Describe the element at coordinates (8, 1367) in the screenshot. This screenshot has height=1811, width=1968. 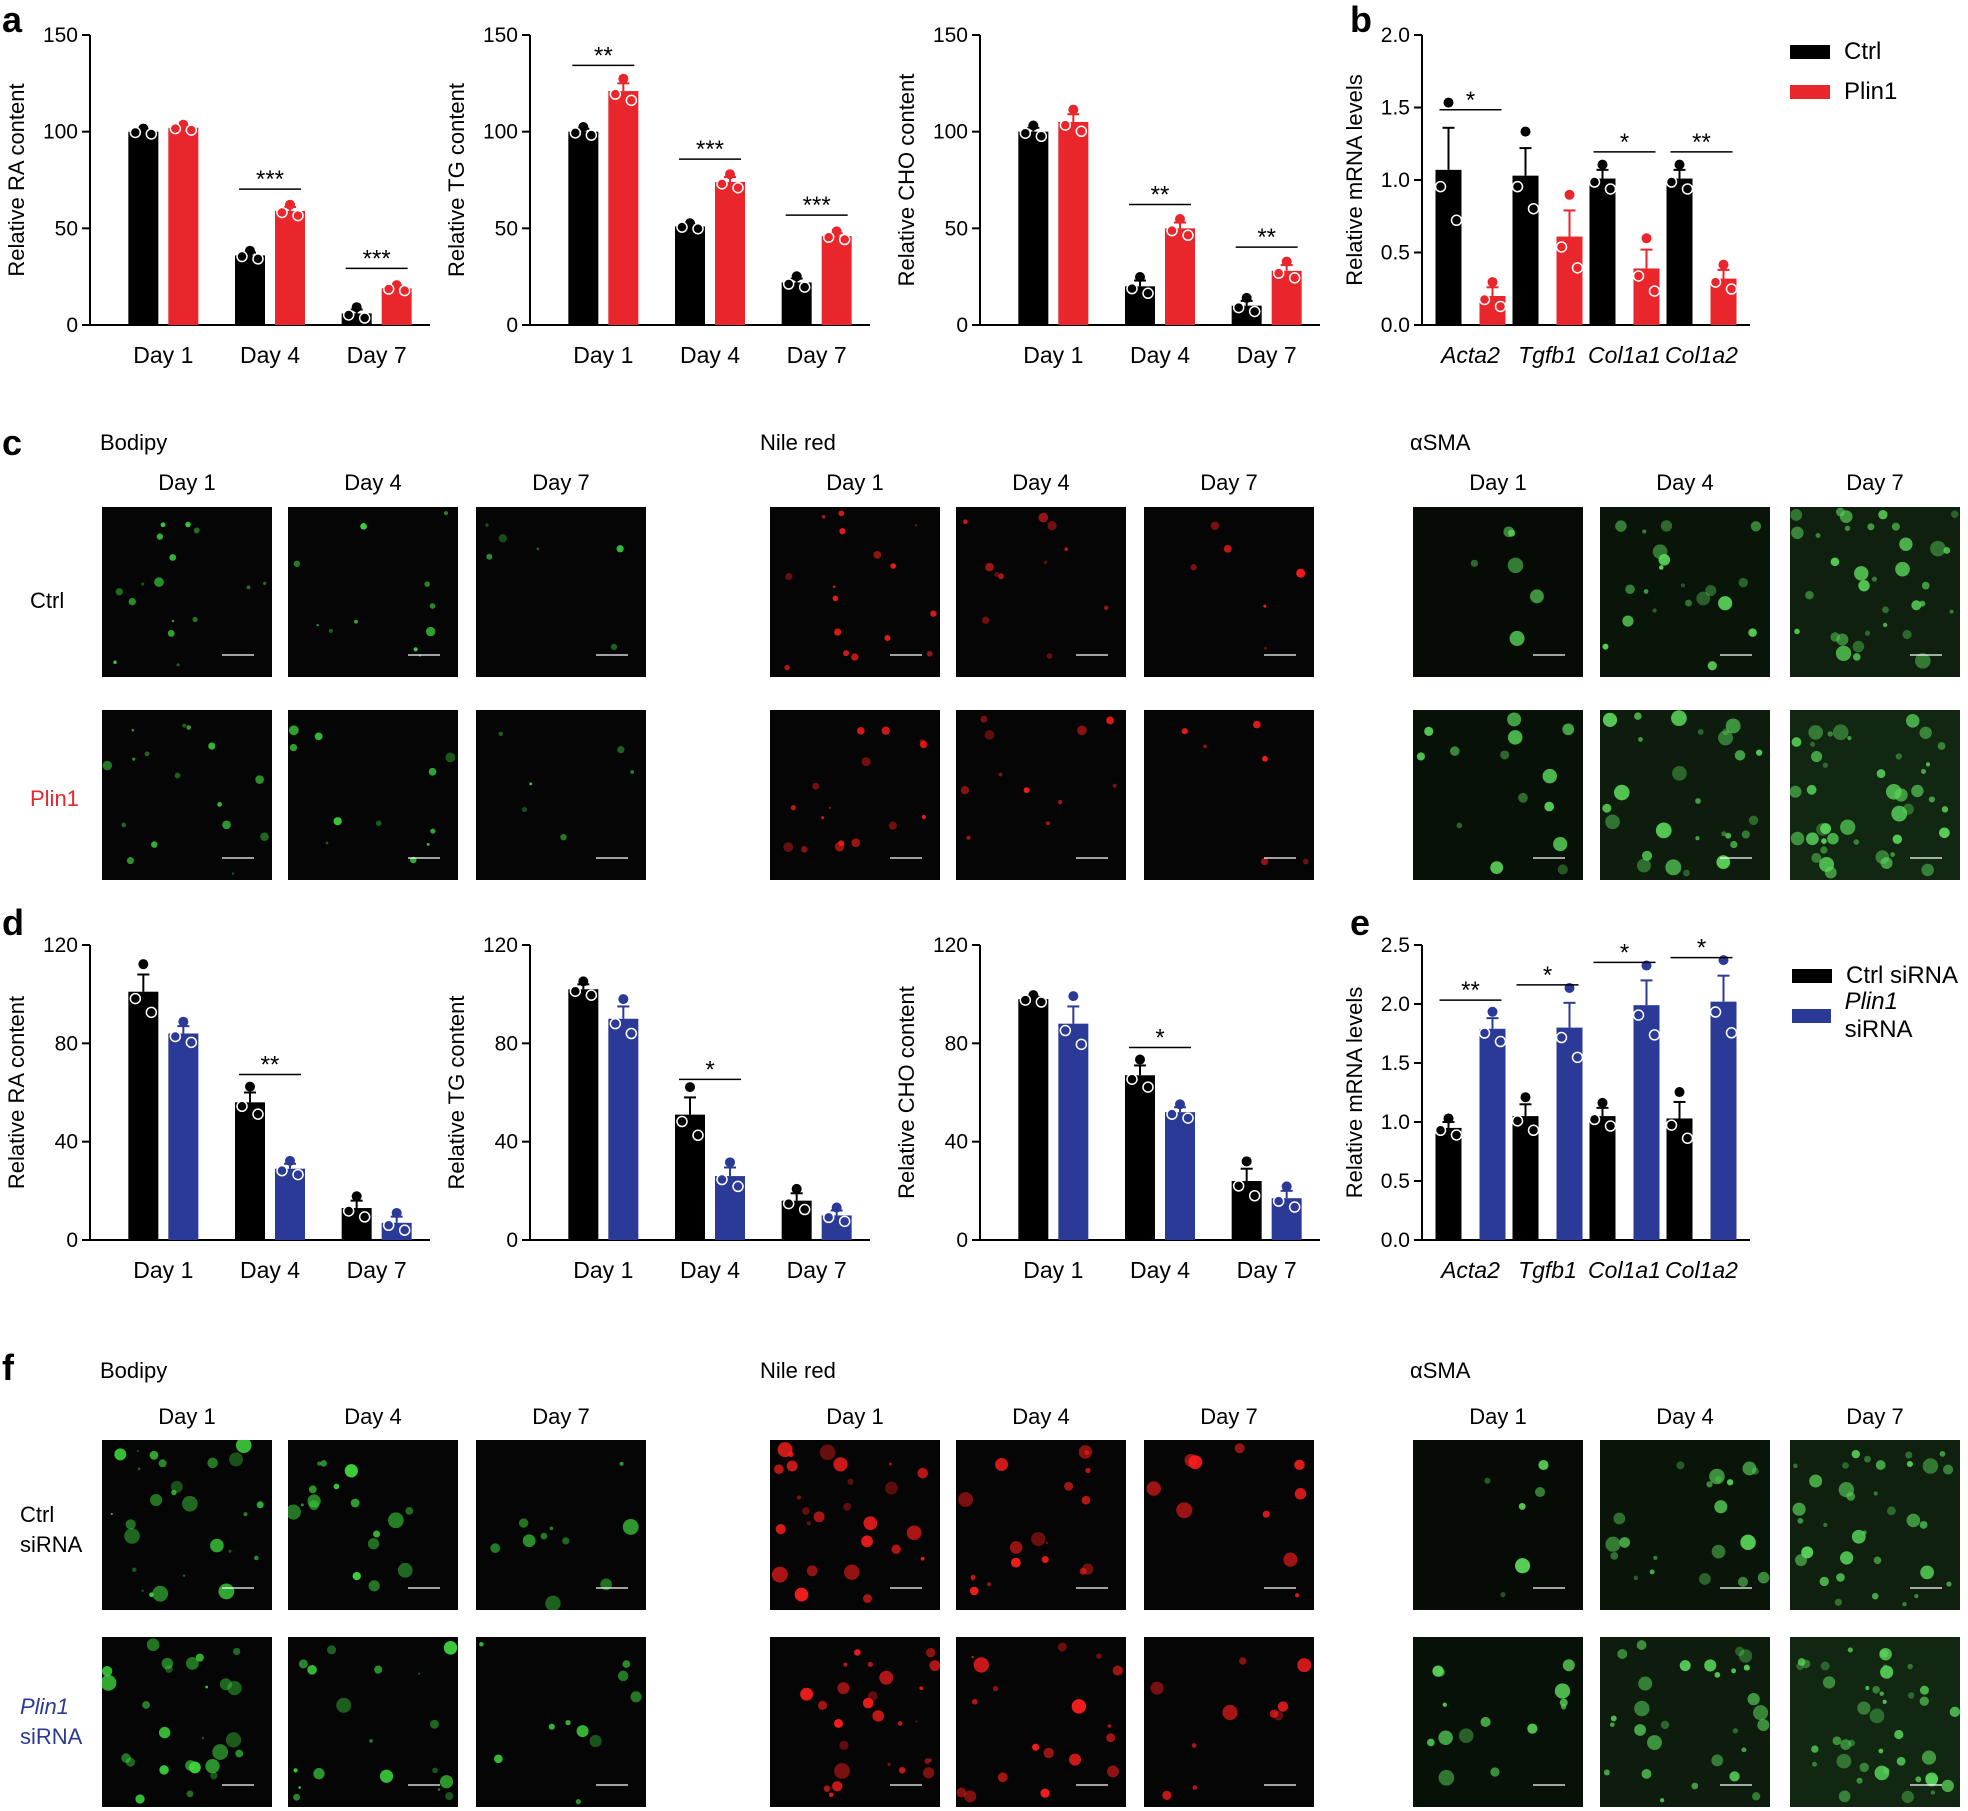
I see `panel-label-f: f` at that location.